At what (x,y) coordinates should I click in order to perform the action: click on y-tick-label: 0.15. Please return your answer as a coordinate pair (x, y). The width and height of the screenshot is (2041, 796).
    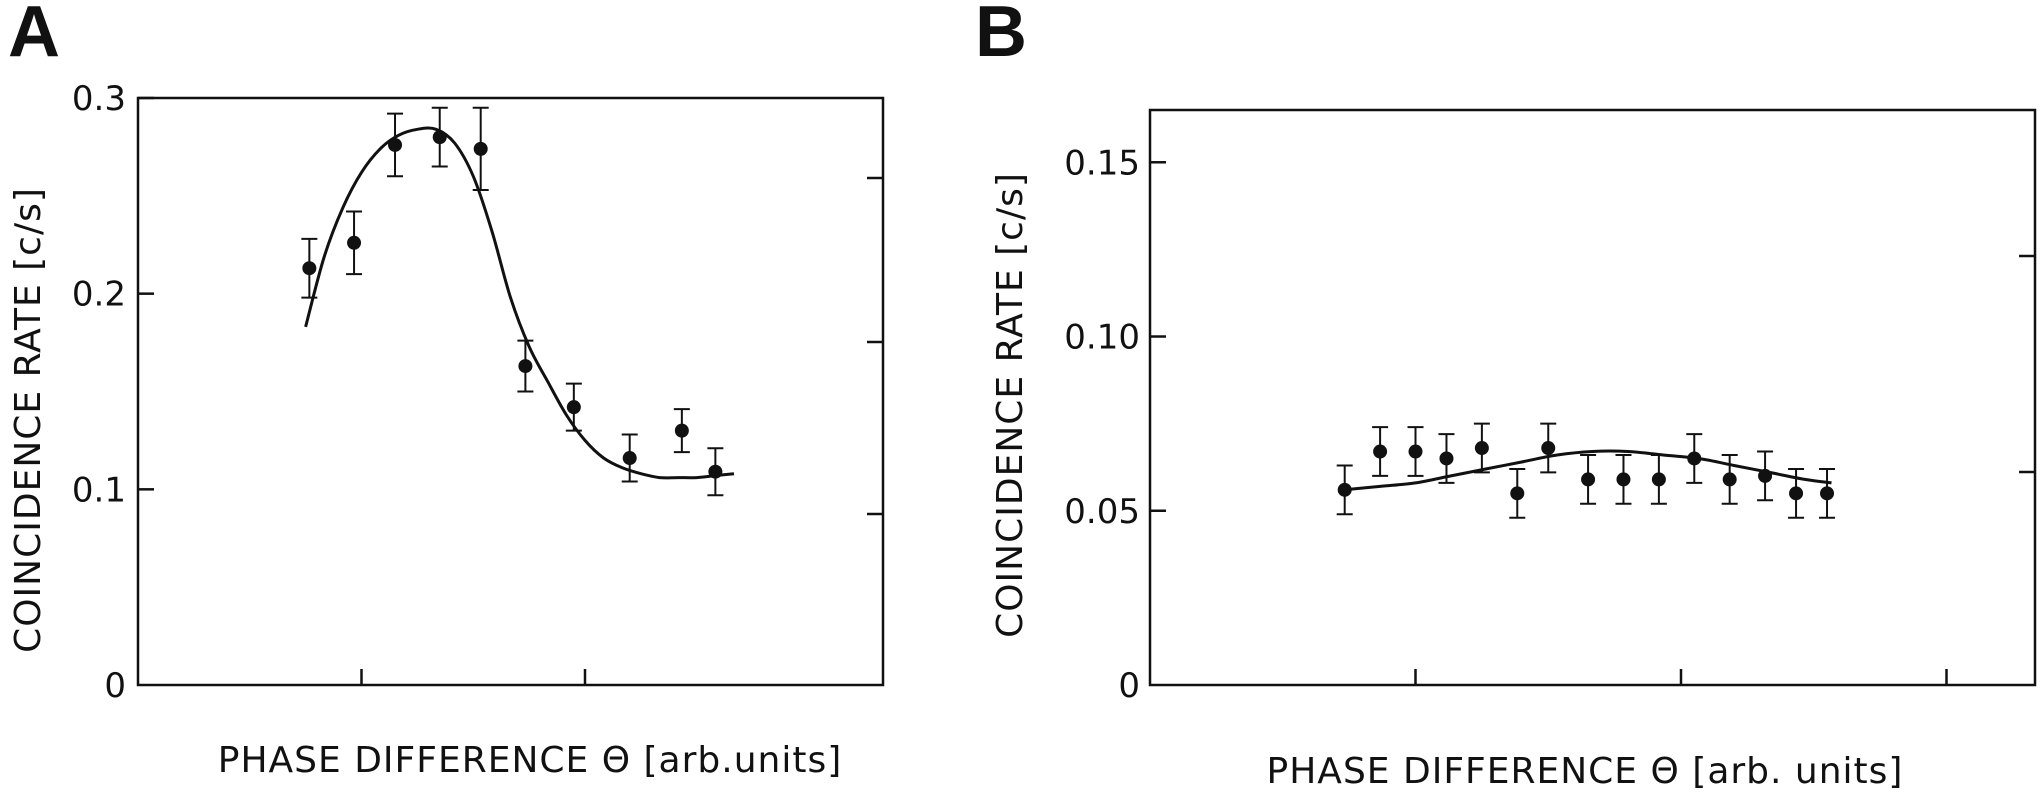
    Looking at the image, I should click on (1102, 163).